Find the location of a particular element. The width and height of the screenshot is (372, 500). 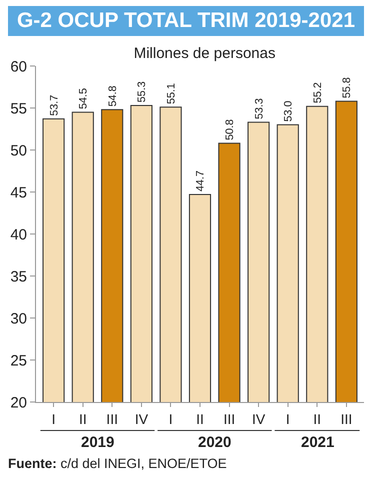

text: 2021 is located at coordinates (317, 442).